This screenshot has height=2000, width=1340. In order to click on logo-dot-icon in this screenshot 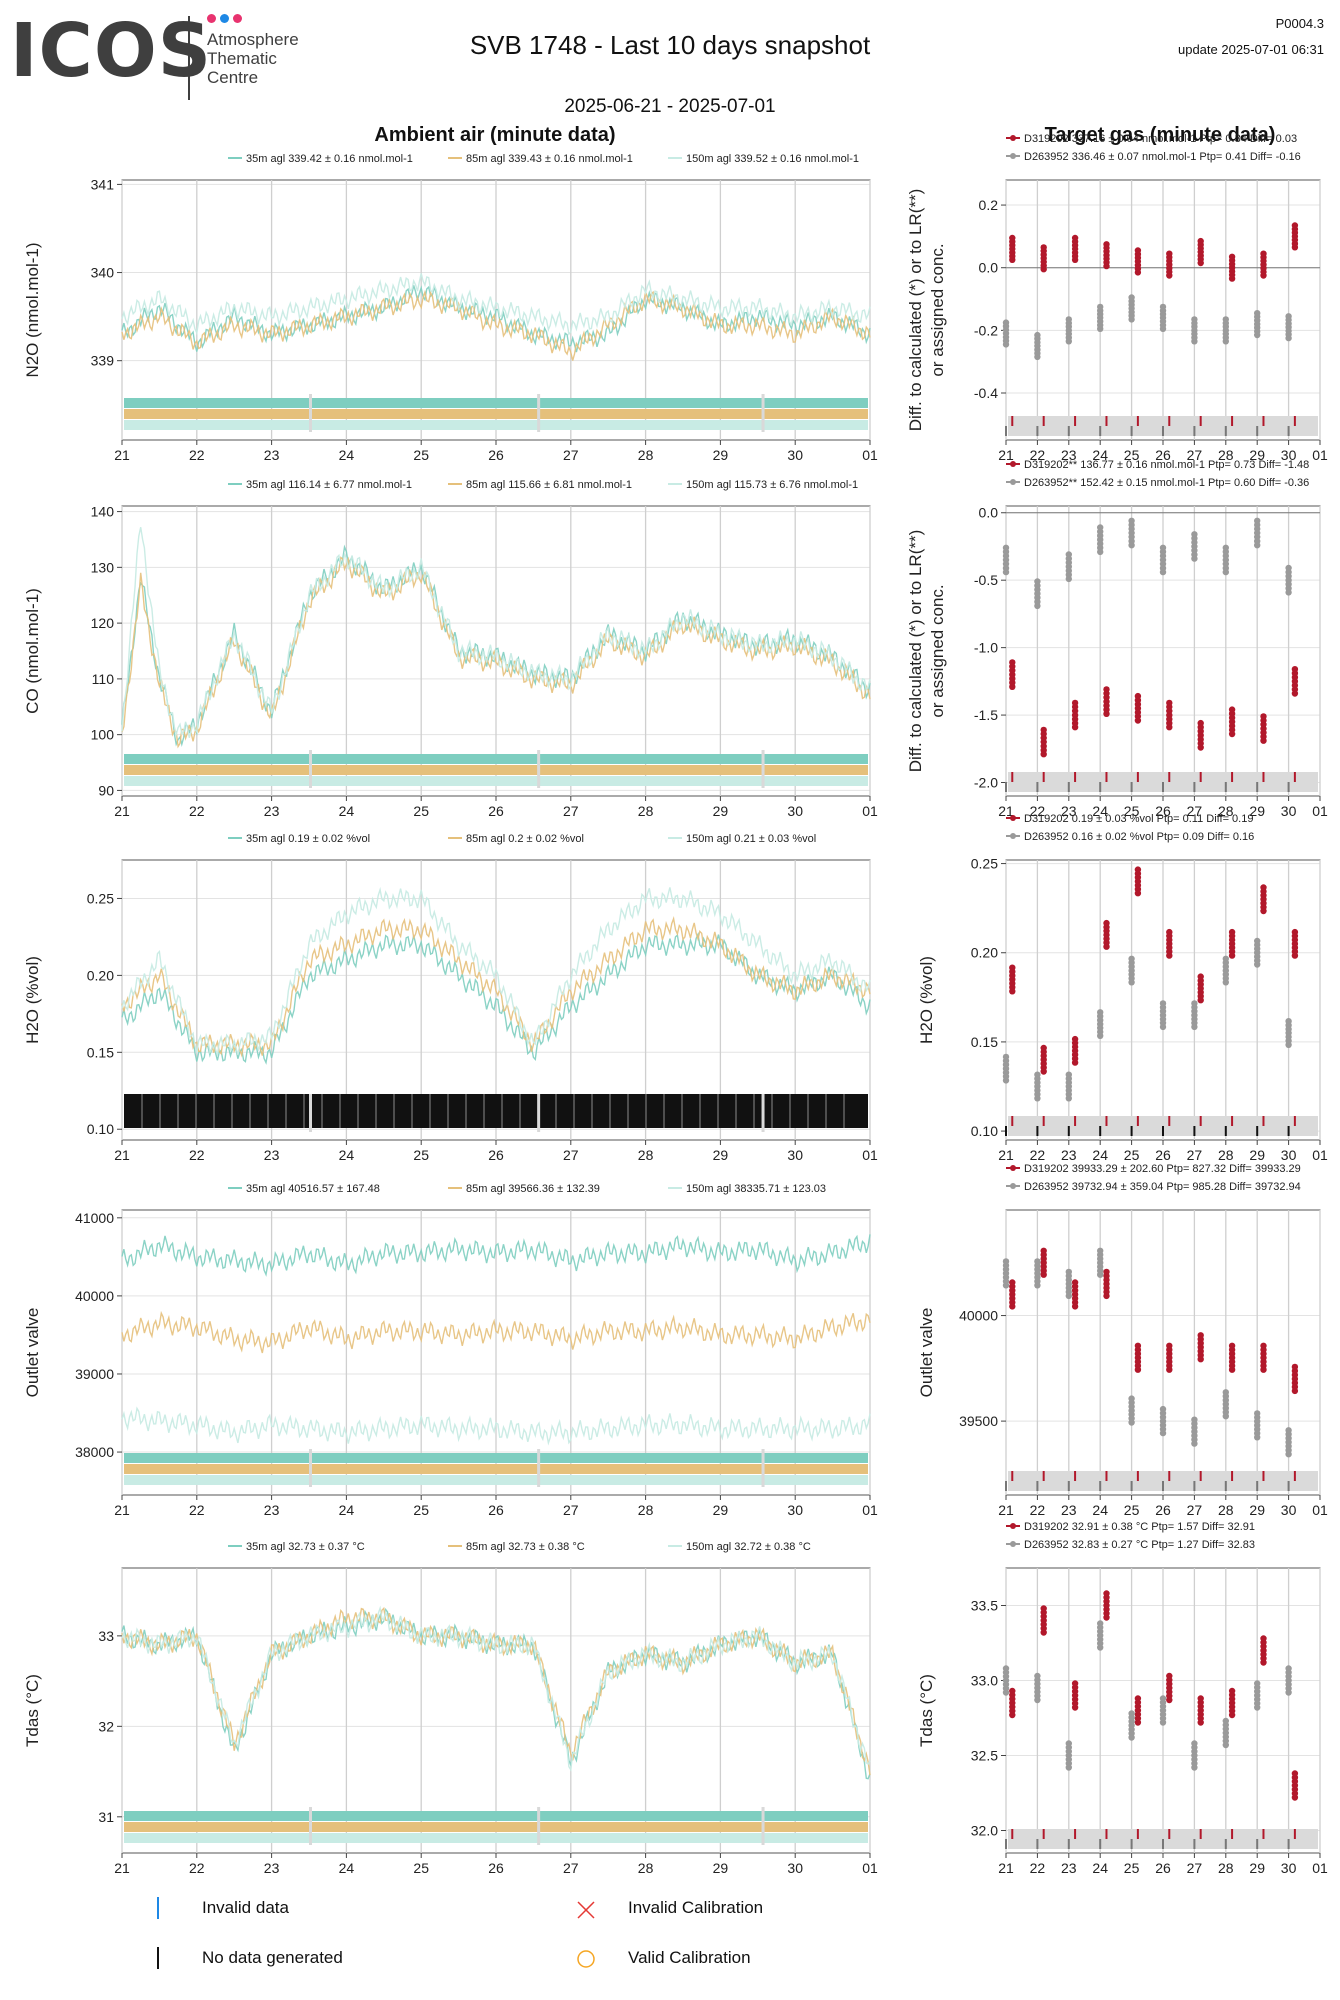, I will do `click(211, 18)`.